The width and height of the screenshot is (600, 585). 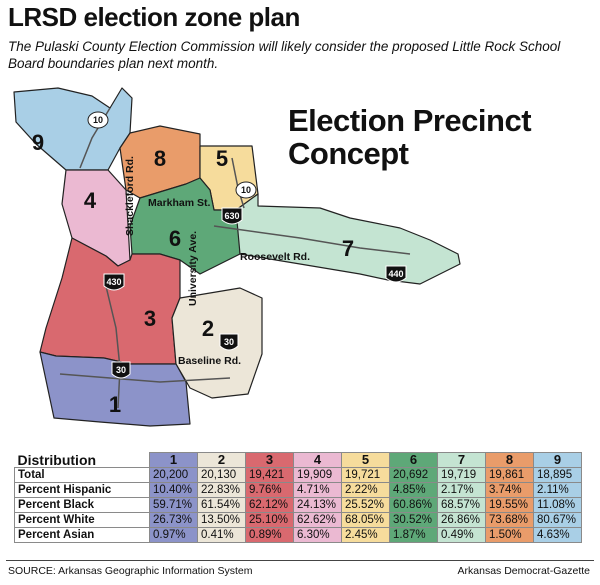 What do you see at coordinates (365, 520) in the screenshot?
I see `table-cell: 68.05%` at bounding box center [365, 520].